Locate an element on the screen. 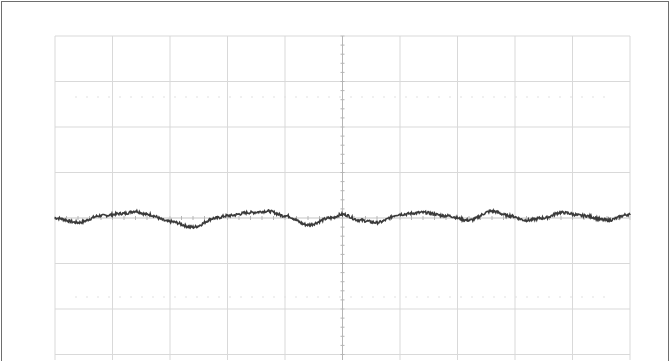  trace is located at coordinates (342, 219).